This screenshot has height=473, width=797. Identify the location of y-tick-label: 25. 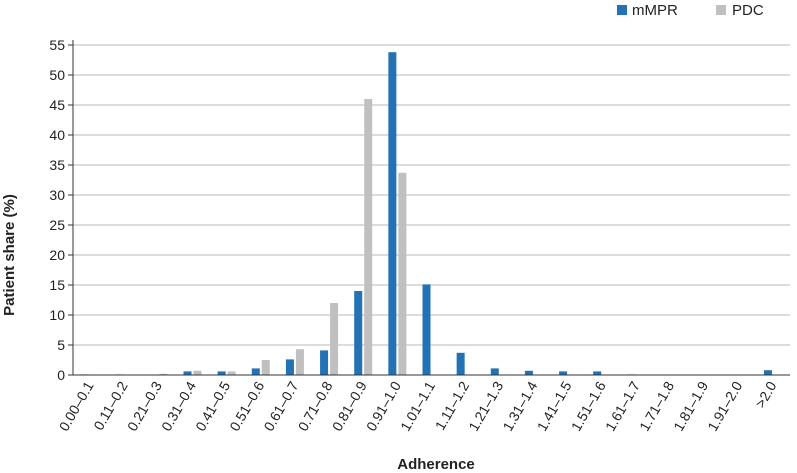
(57, 225).